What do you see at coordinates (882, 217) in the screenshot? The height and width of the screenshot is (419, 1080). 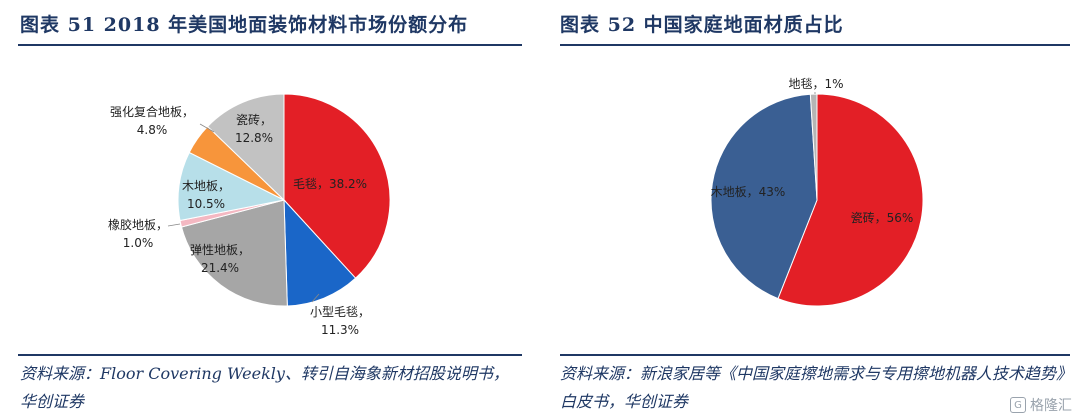 I see `slice-label-1: 瓷砖，56%` at bounding box center [882, 217].